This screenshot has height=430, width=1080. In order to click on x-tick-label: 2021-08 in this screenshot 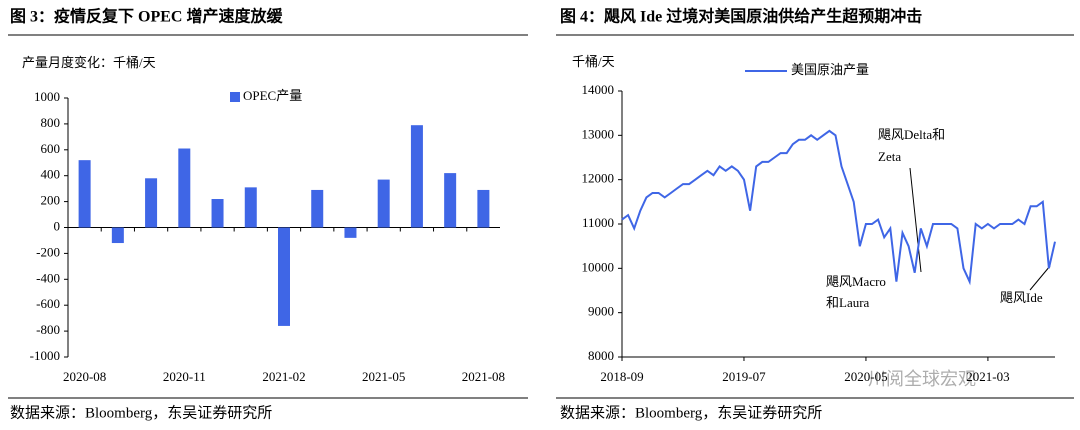, I will do `click(483, 376)`.